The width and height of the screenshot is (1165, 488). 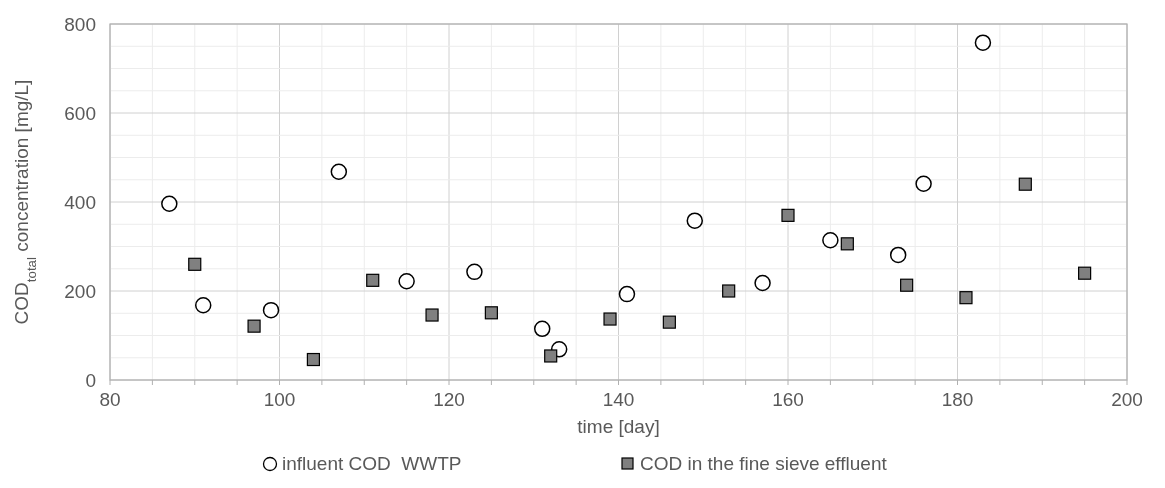 What do you see at coordinates (618, 426) in the screenshot?
I see `x-axis-title: time [day]` at bounding box center [618, 426].